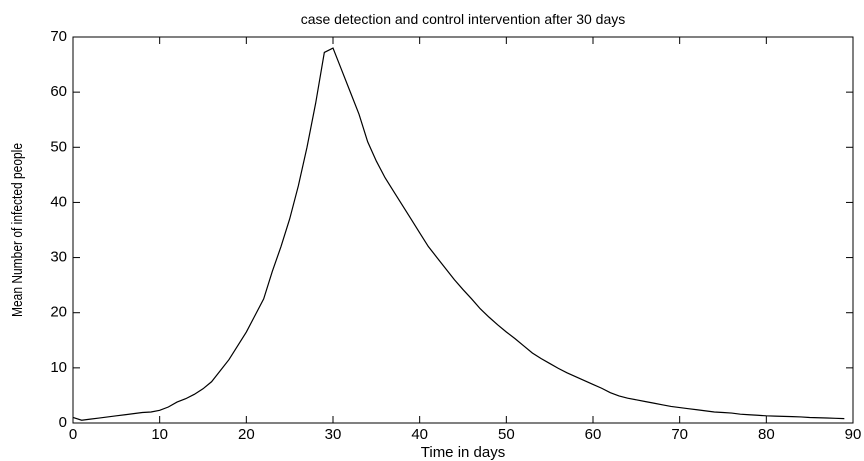  Describe the element at coordinates (246, 434) in the screenshot. I see `x-tick-label: 20` at that location.